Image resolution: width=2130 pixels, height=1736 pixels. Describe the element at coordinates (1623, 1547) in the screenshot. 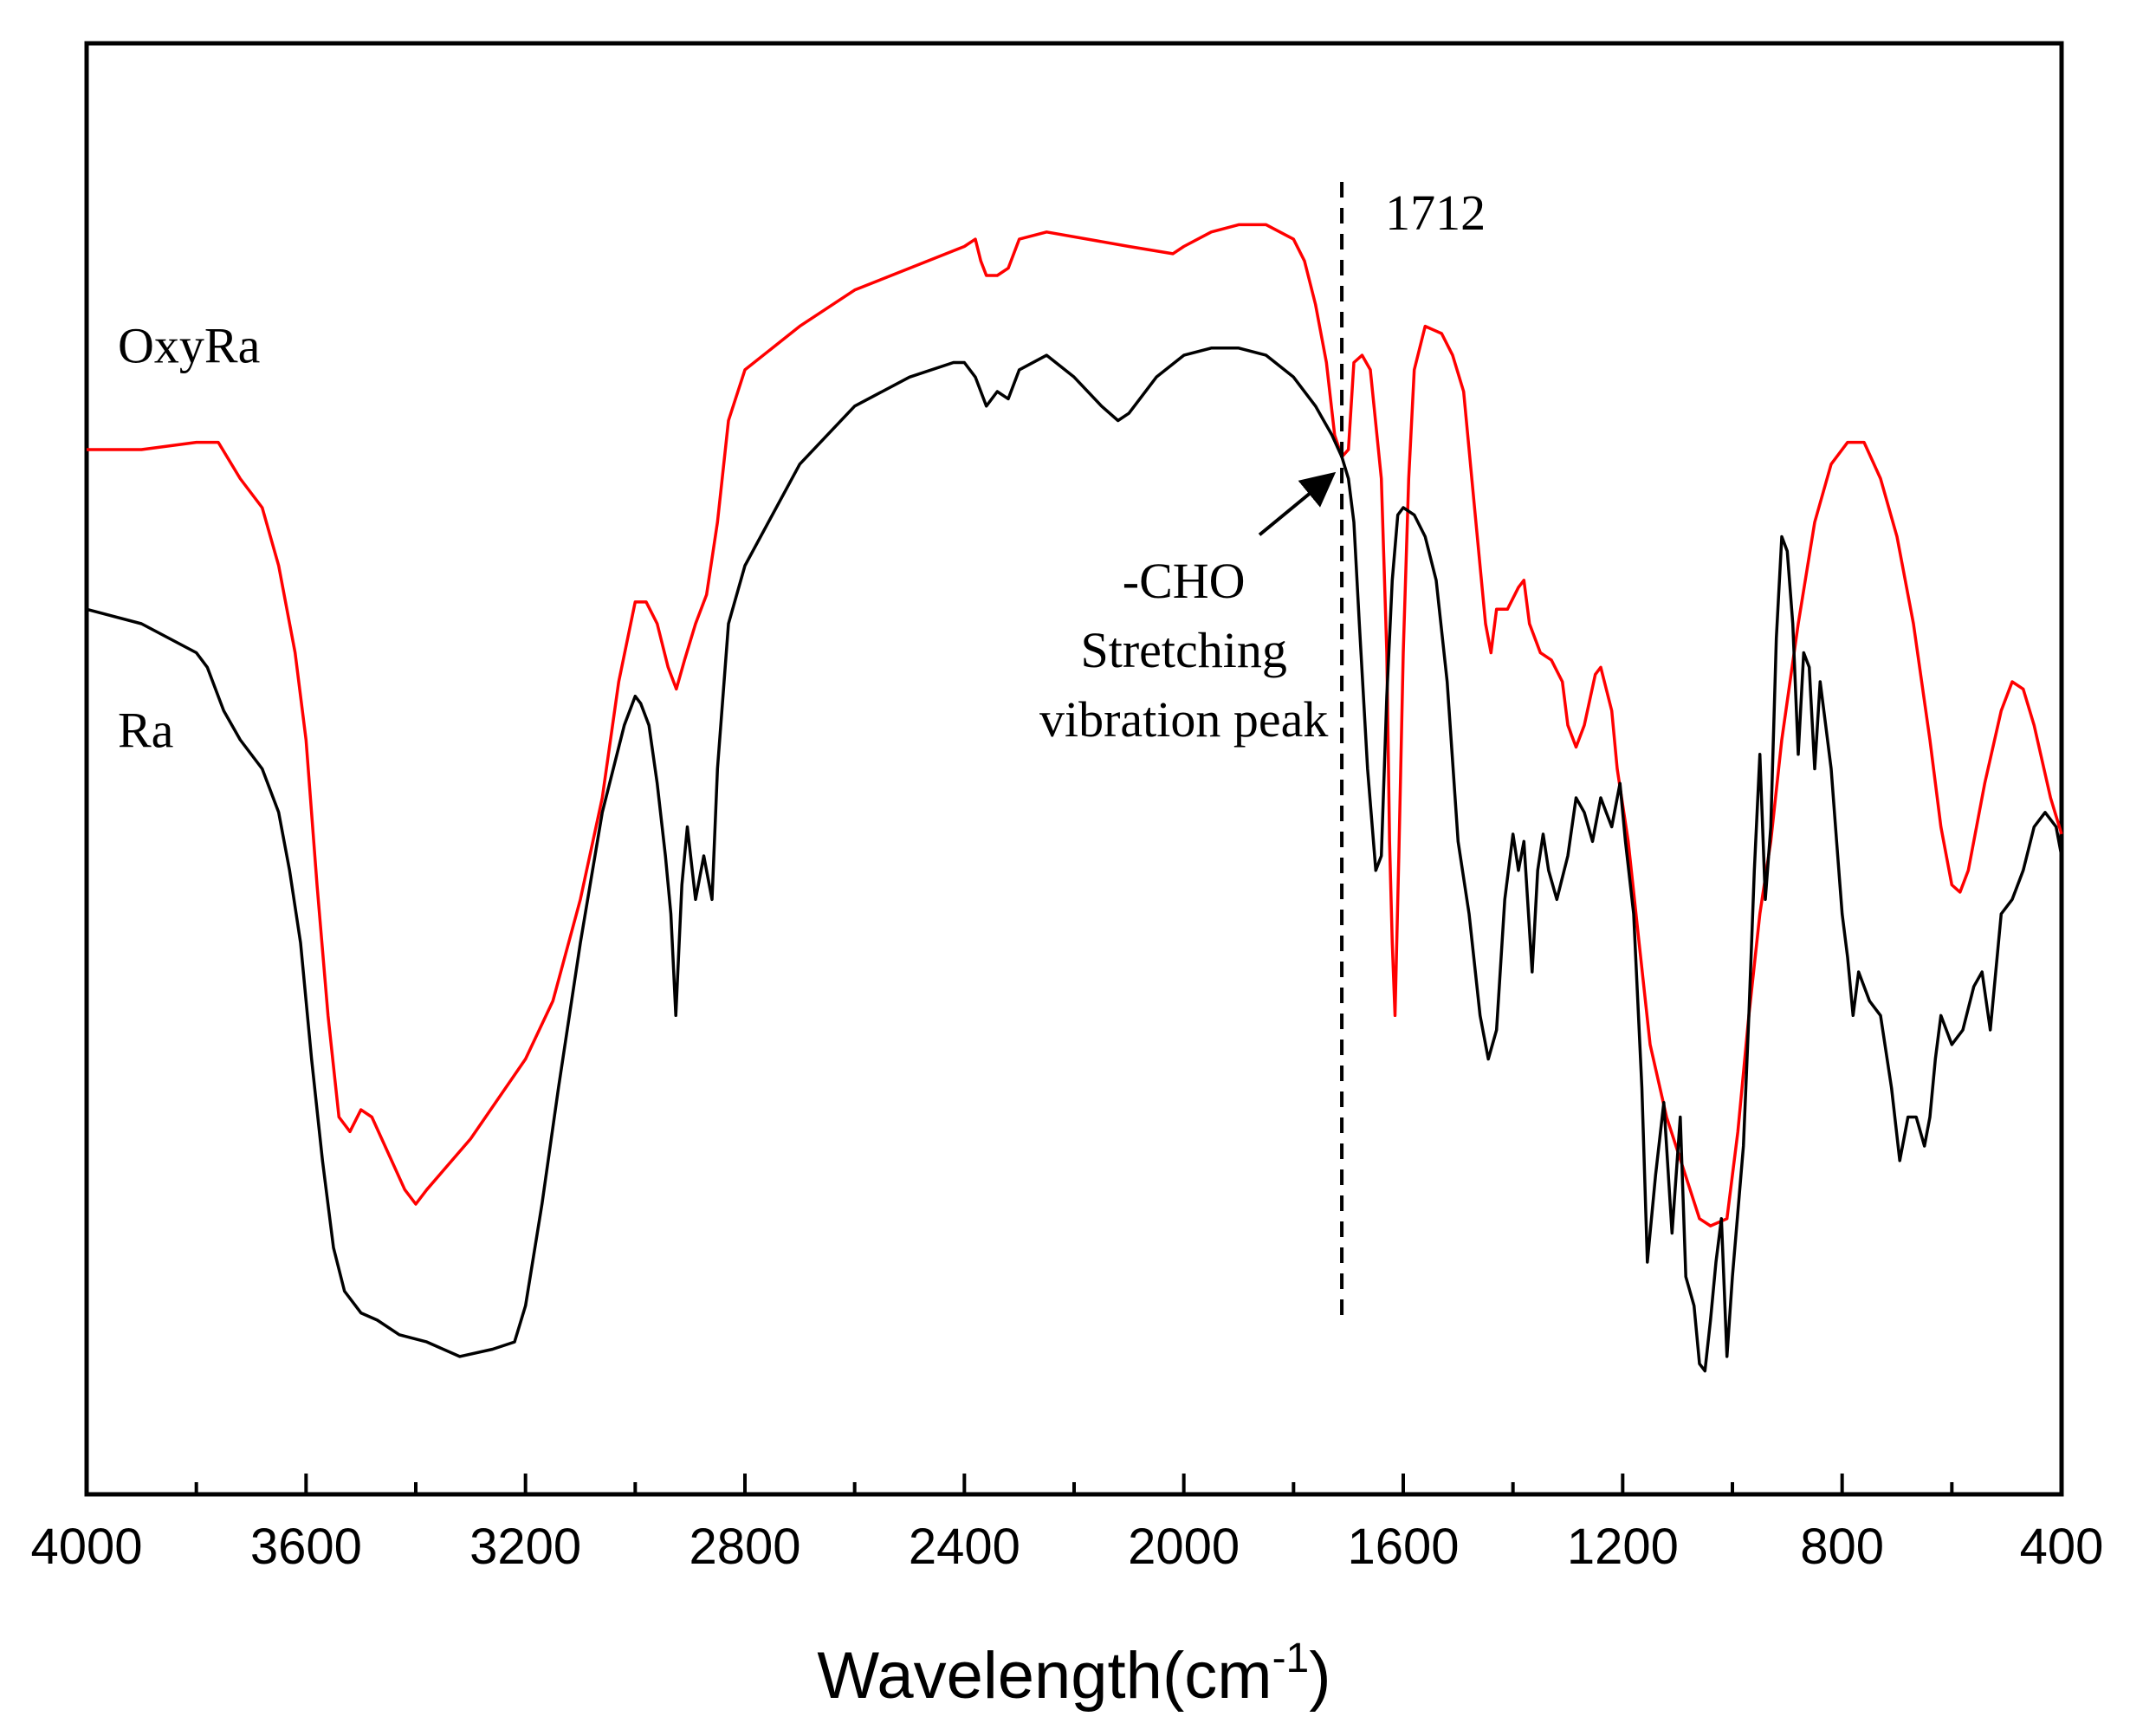

I see `x-tick-label-1200: 1200` at that location.